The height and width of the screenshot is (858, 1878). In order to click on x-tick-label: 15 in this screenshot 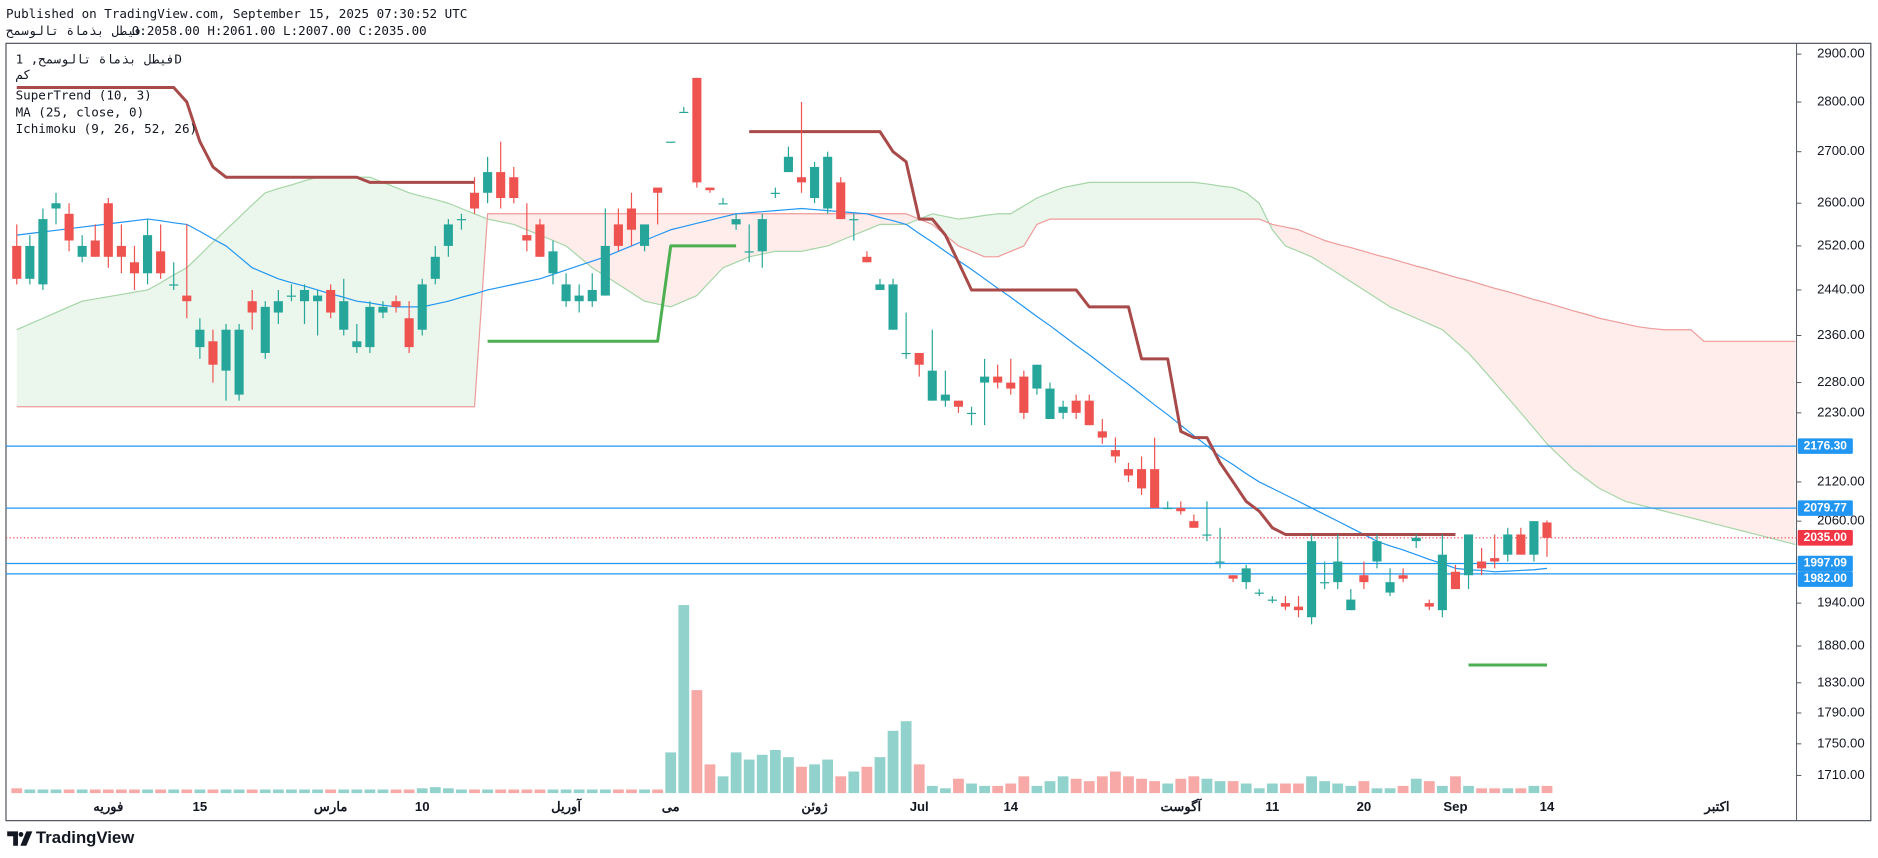, I will do `click(200, 806)`.